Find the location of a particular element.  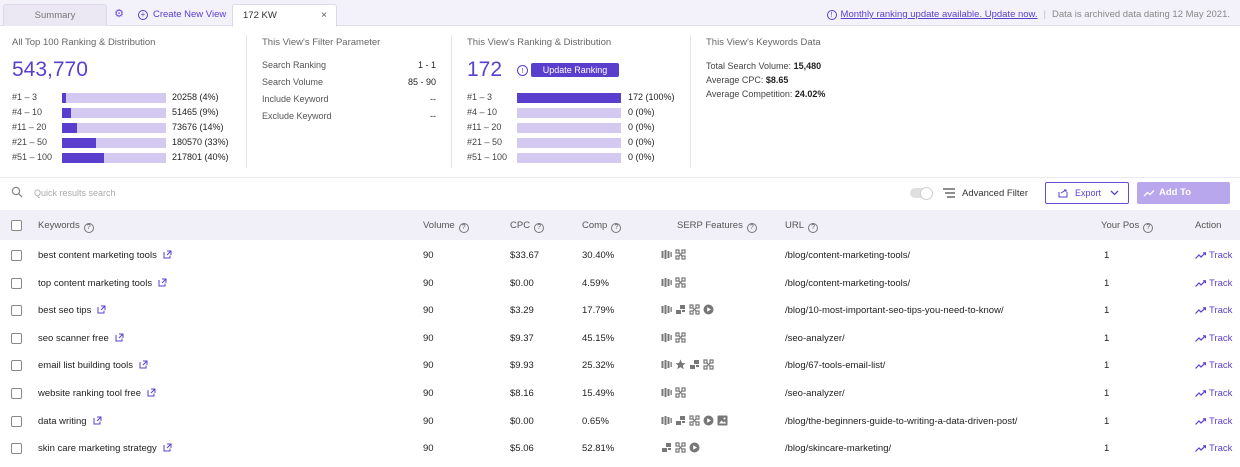

col-volume: Volume? is located at coordinates (446, 226).